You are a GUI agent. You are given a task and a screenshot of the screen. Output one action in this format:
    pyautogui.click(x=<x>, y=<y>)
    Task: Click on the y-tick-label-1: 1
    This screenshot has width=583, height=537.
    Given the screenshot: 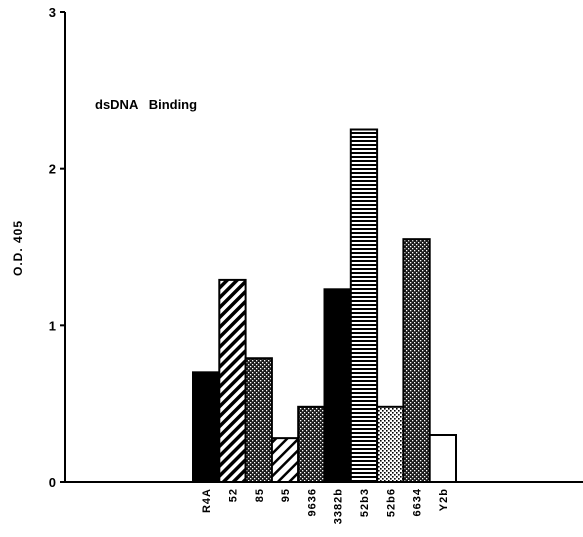 What is the action you would take?
    pyautogui.click(x=52, y=325)
    